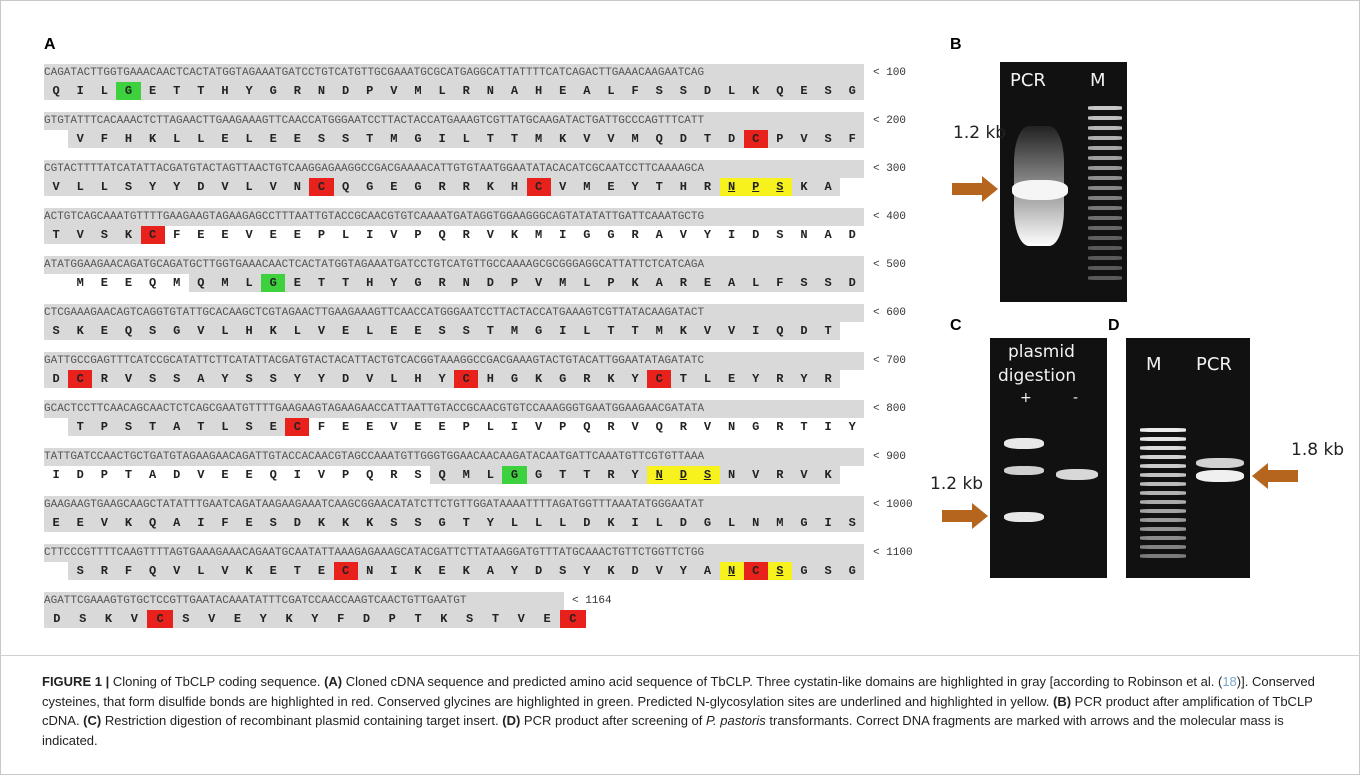 The height and width of the screenshot is (775, 1360). Describe the element at coordinates (1154, 364) in the screenshot. I see `gel-d-lane-marker: M` at that location.